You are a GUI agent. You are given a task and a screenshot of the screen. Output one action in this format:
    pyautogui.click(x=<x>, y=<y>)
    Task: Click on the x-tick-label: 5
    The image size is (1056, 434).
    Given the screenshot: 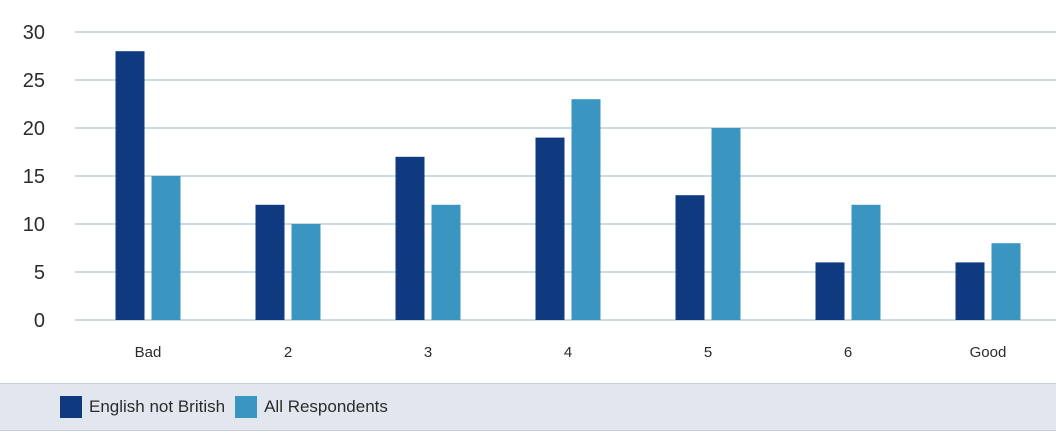 What is the action you would take?
    pyautogui.click(x=708, y=352)
    